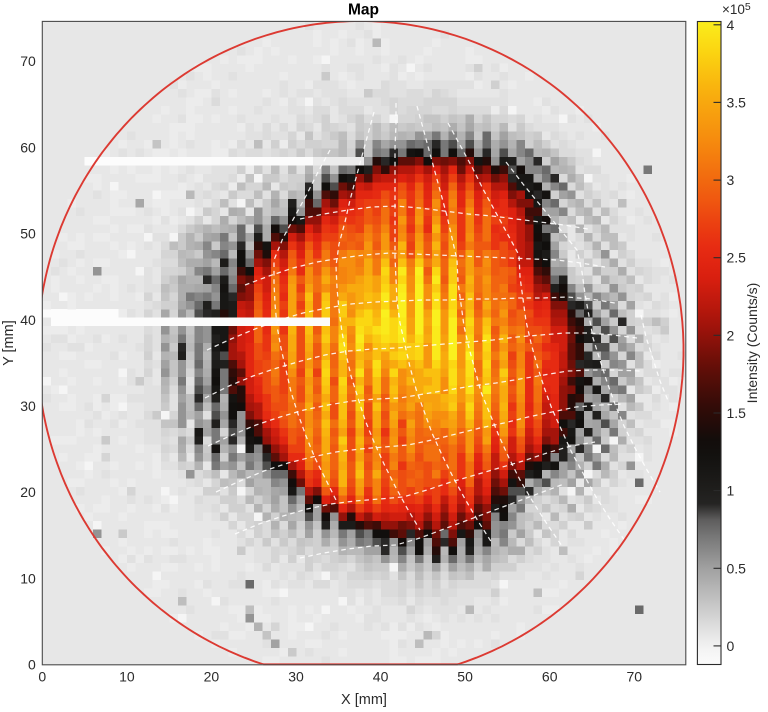  Describe the element at coordinates (736, 9) in the screenshot. I see `svg-text: ×10⁵` at that location.